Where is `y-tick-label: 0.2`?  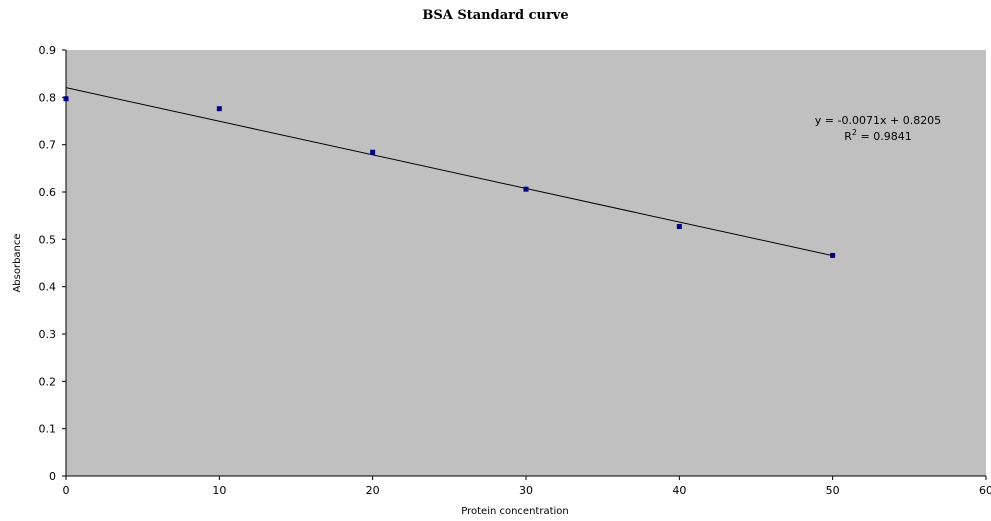
y-tick-label: 0.2 is located at coordinates (48, 381).